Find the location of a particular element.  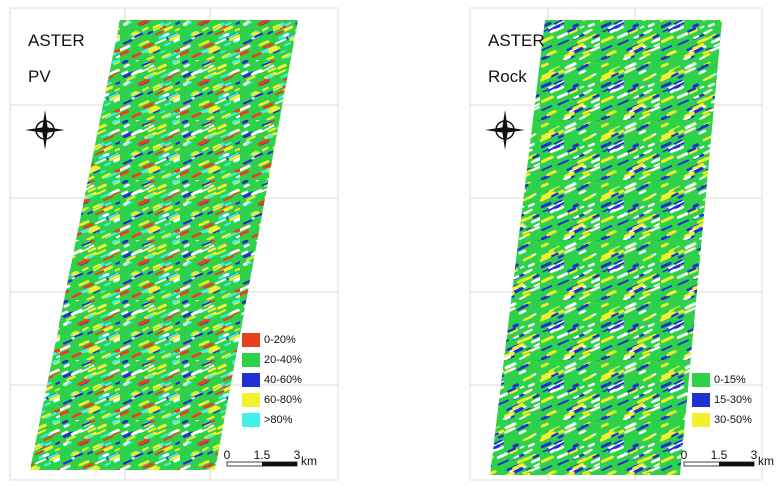

legend-label: 0-15% is located at coordinates (730, 380).